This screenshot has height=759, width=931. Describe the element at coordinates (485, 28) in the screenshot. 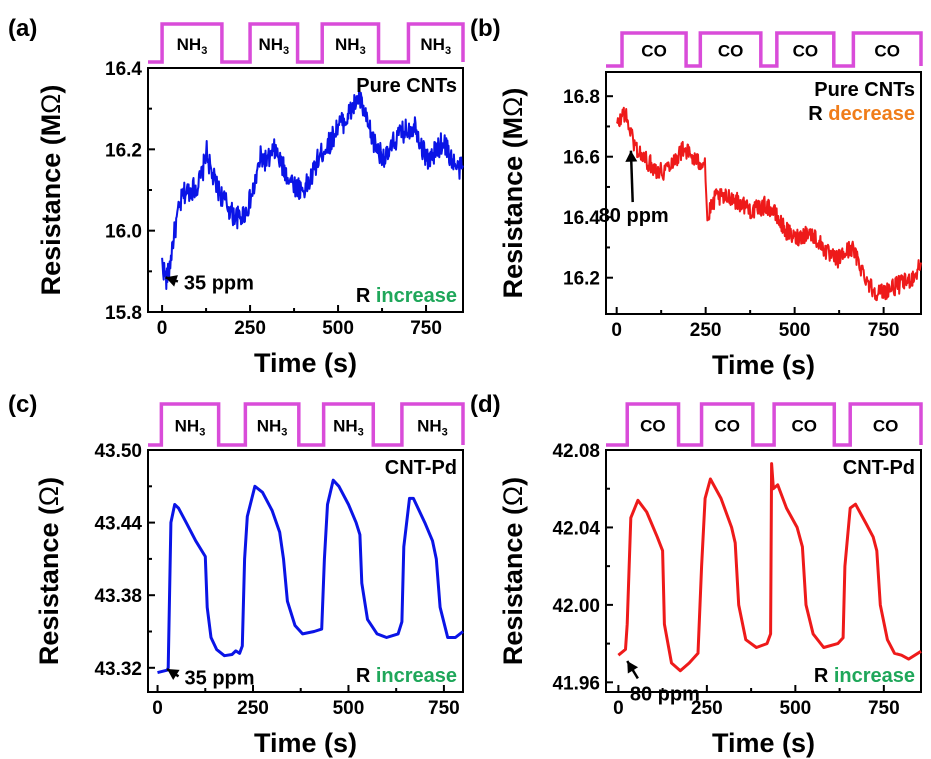

I see `panel-label: (b)` at that location.